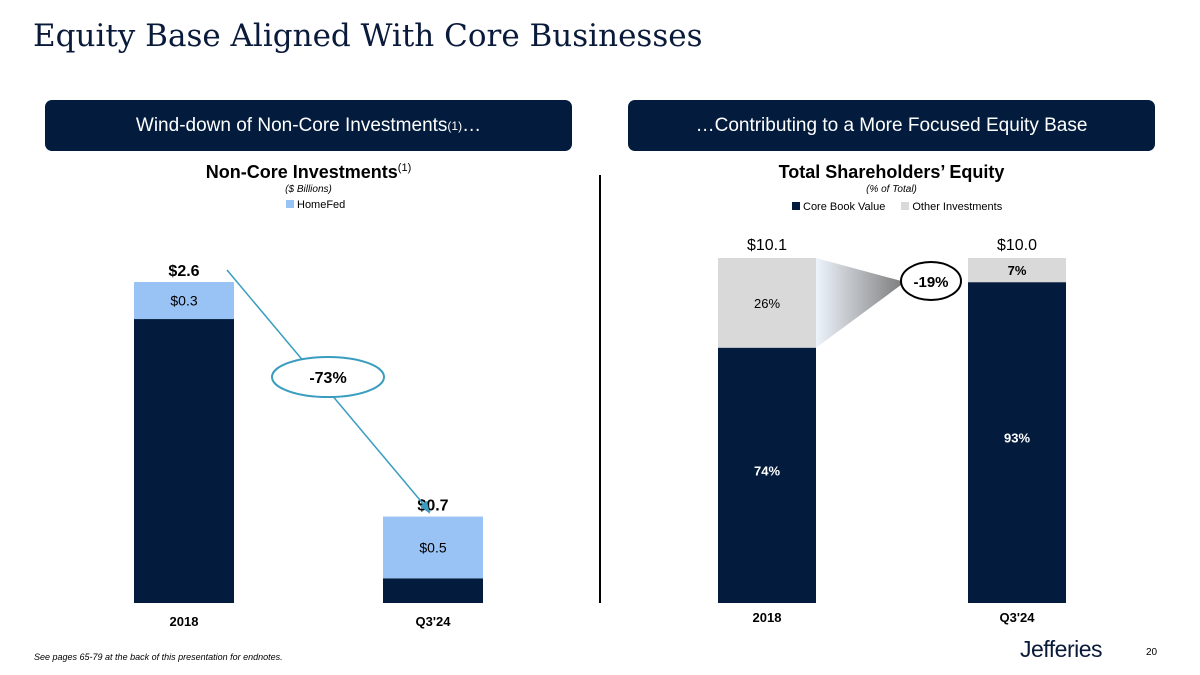  Describe the element at coordinates (1017, 438) in the screenshot. I see `data-label: 93%` at that location.